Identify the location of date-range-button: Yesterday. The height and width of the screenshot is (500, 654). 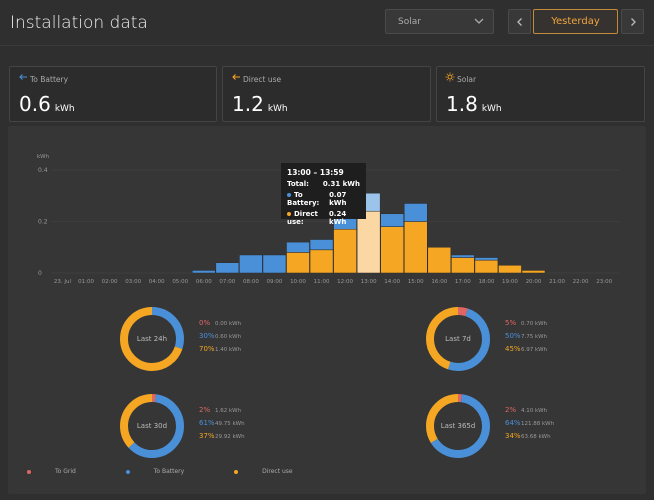
(575, 21).